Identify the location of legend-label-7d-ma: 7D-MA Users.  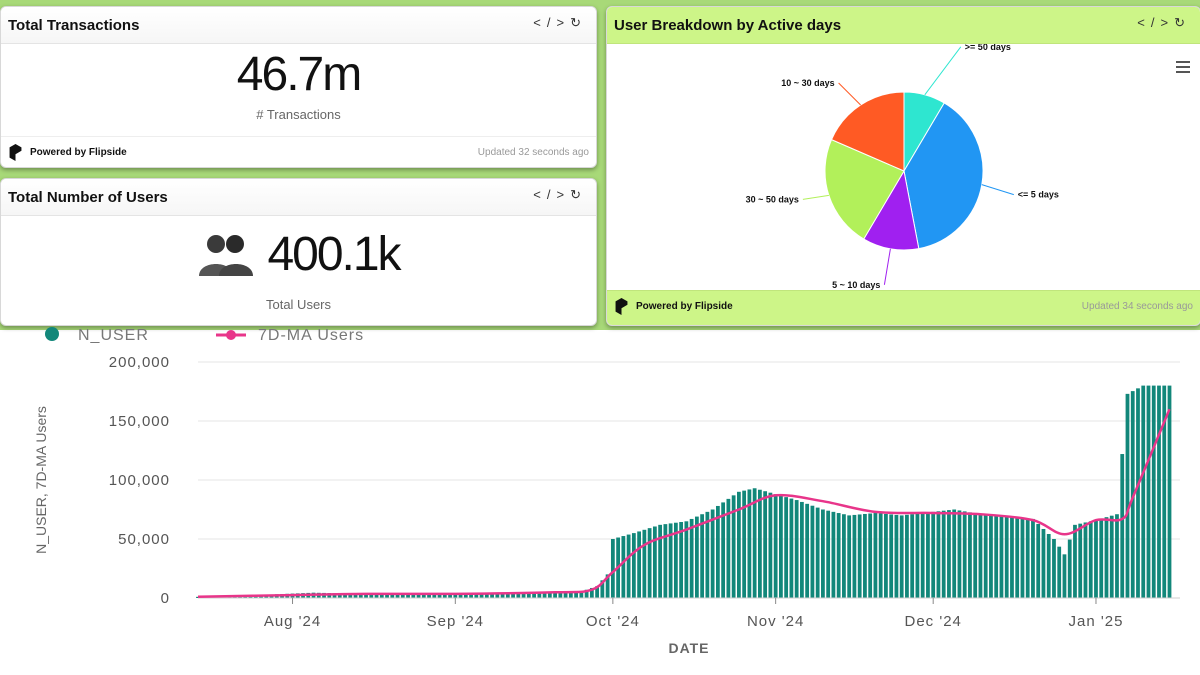
(311, 335).